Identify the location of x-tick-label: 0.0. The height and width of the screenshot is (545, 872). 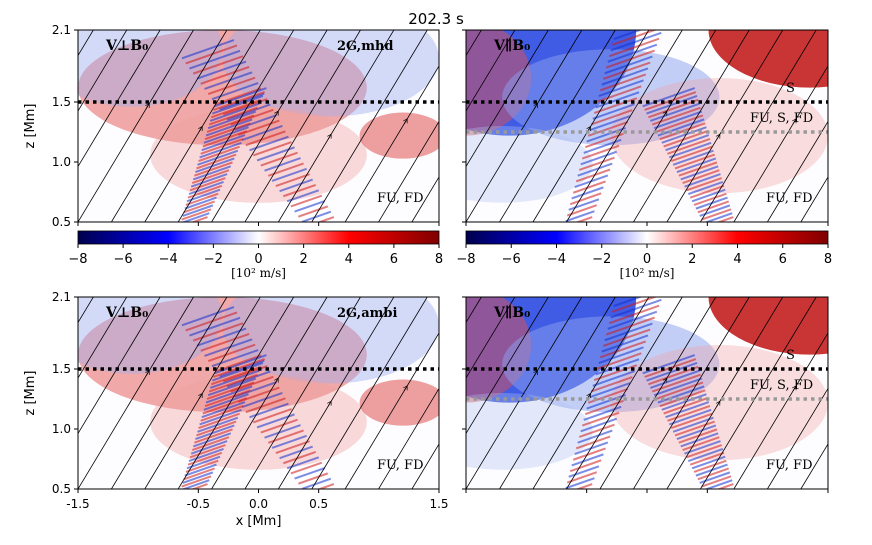
(258, 504).